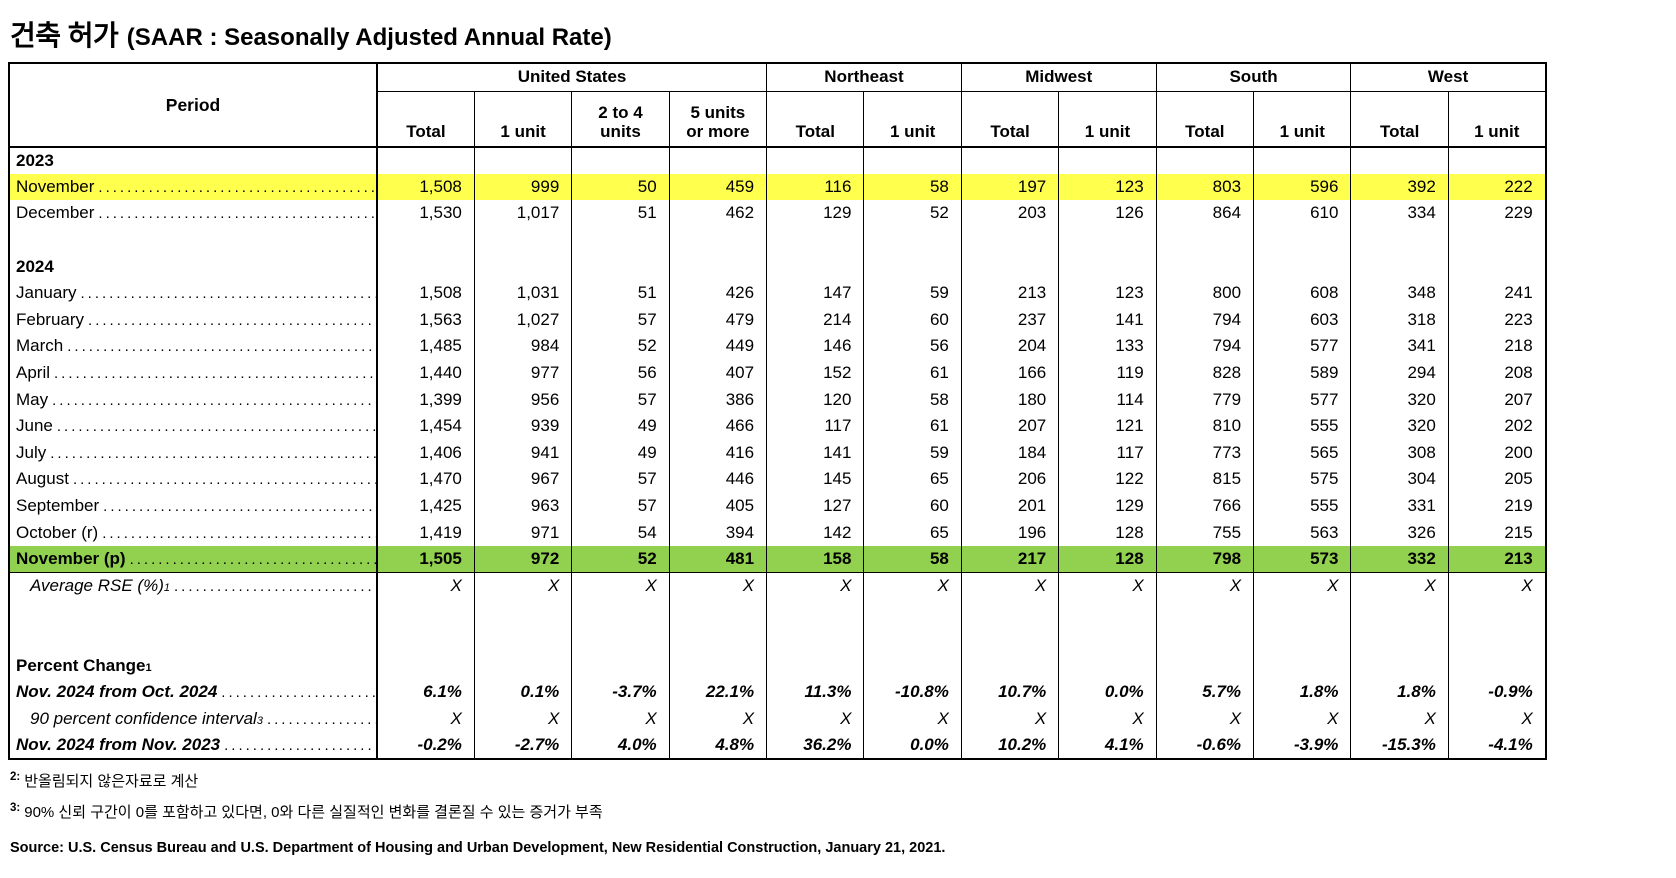  Describe the element at coordinates (1302, 187) in the screenshot. I see `value-cell: 596` at that location.